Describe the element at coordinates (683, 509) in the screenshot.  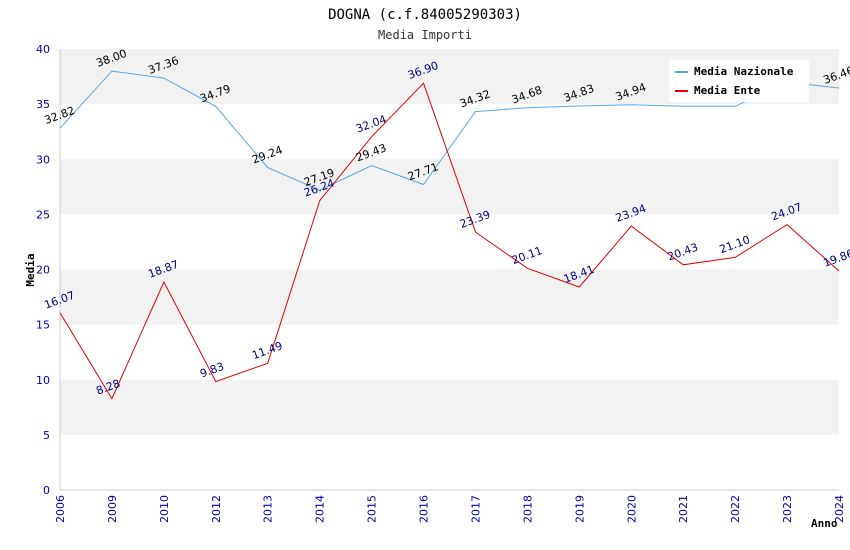
I see `x-tick-label: 2021` at that location.